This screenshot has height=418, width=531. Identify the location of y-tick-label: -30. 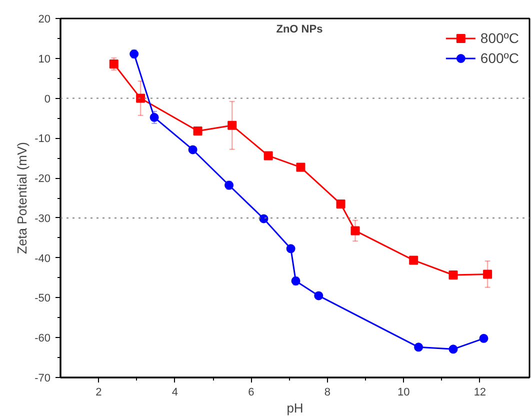
(42, 218).